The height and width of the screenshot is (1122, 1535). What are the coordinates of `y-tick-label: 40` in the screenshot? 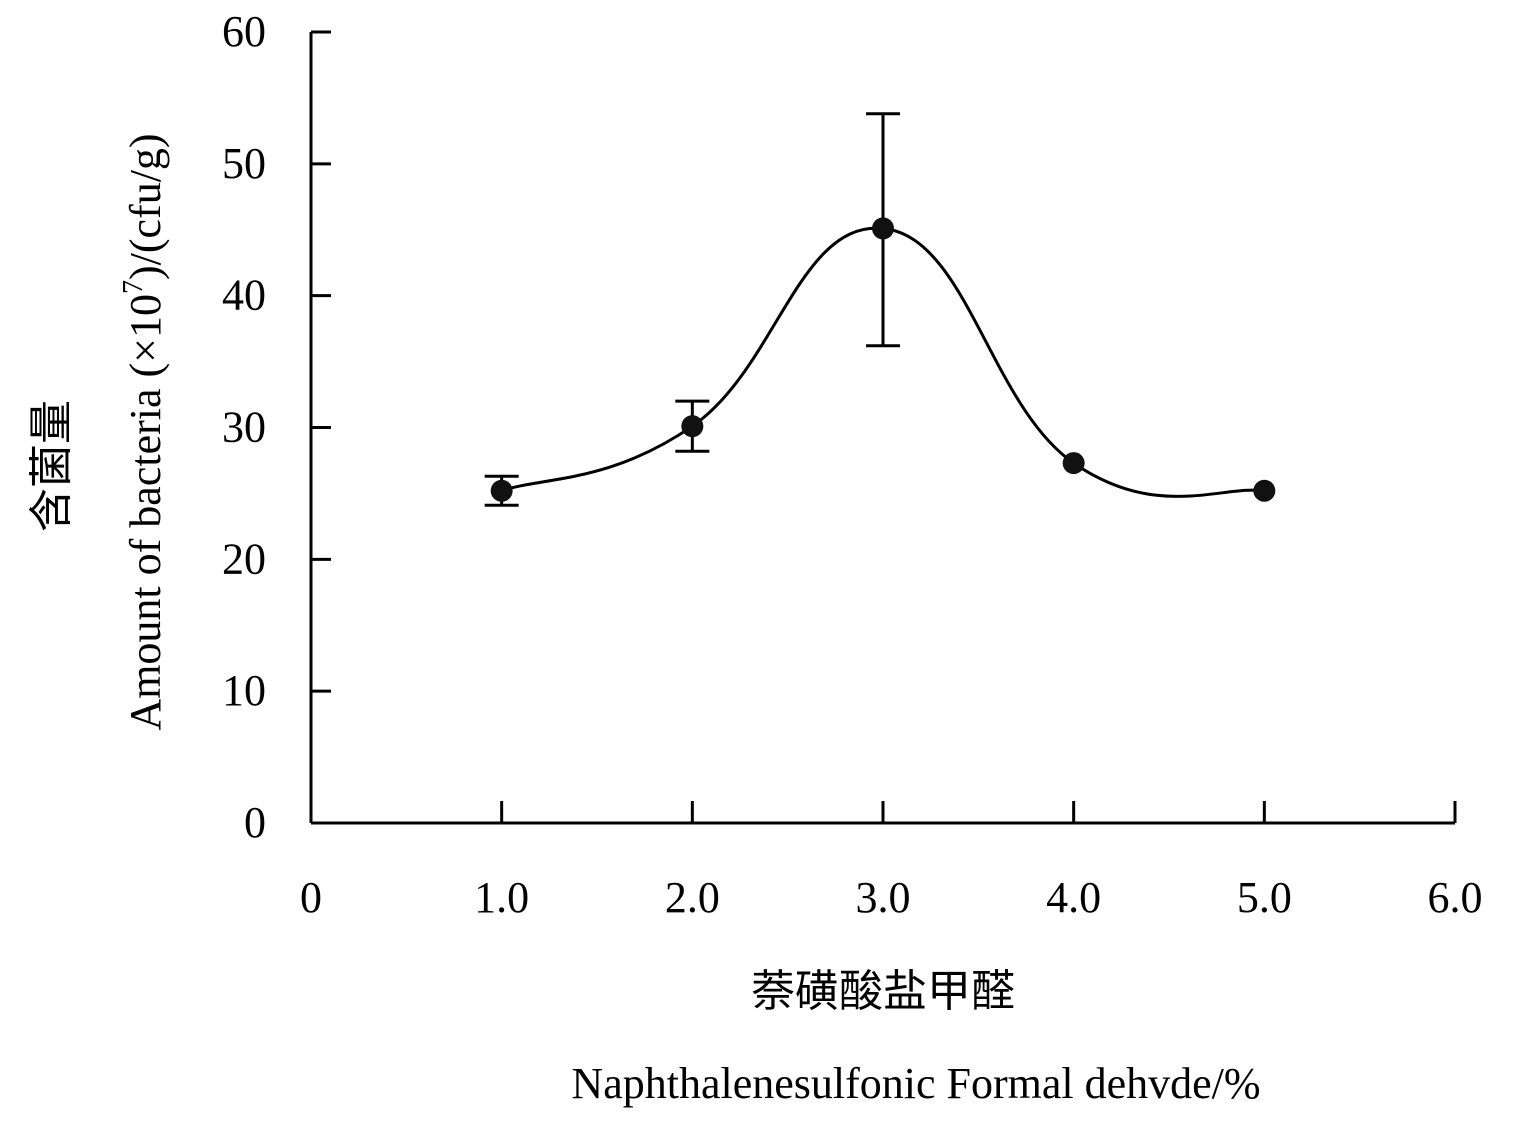 It's located at (244, 295).